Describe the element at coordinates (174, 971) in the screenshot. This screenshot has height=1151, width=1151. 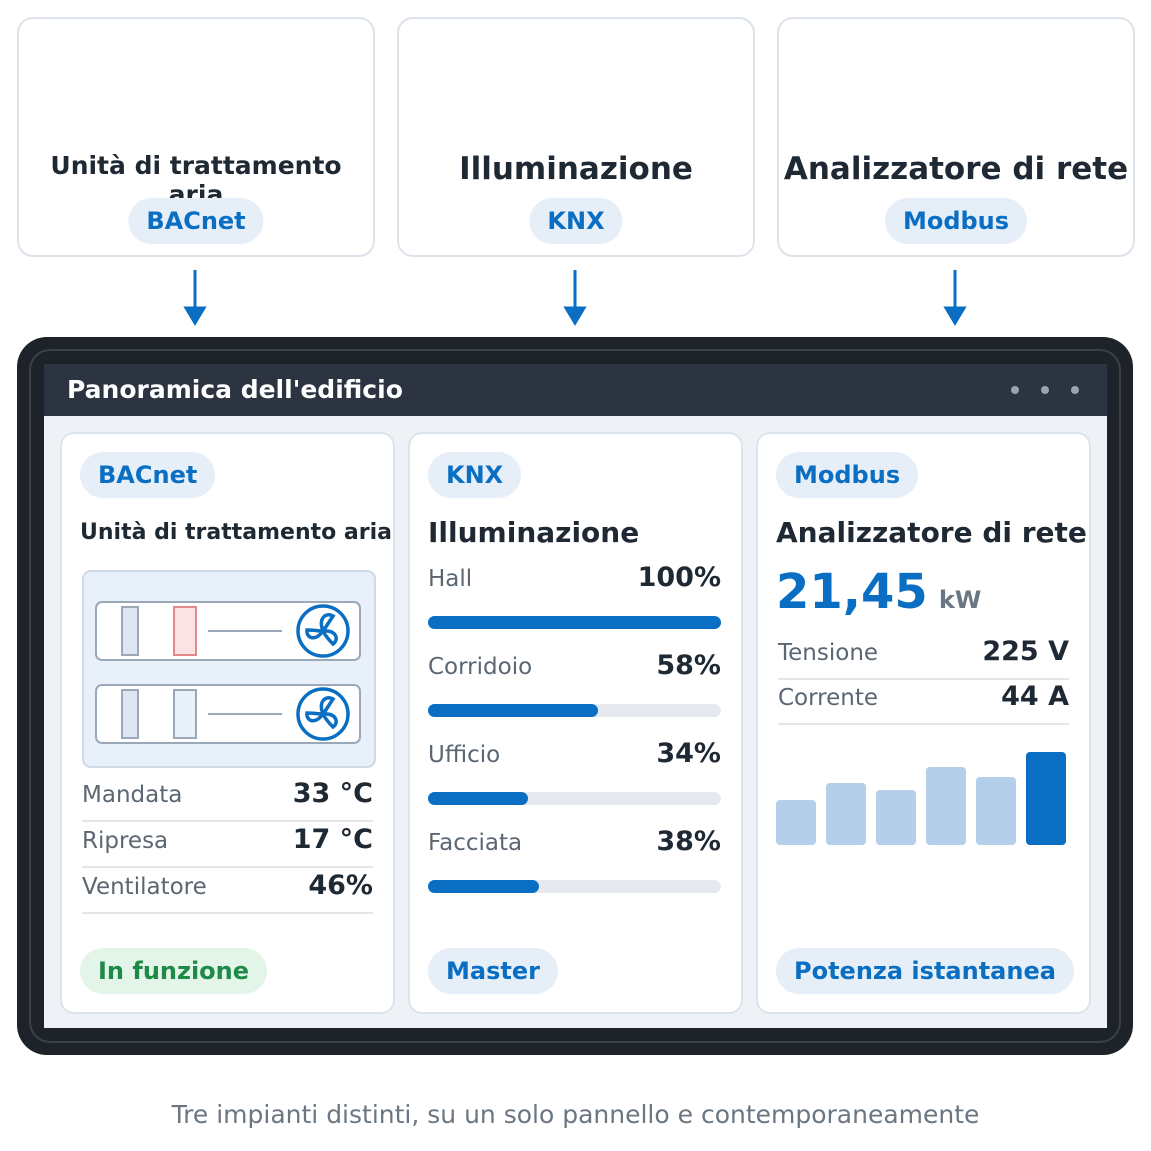
I see `status-badge: In funzione` at that location.